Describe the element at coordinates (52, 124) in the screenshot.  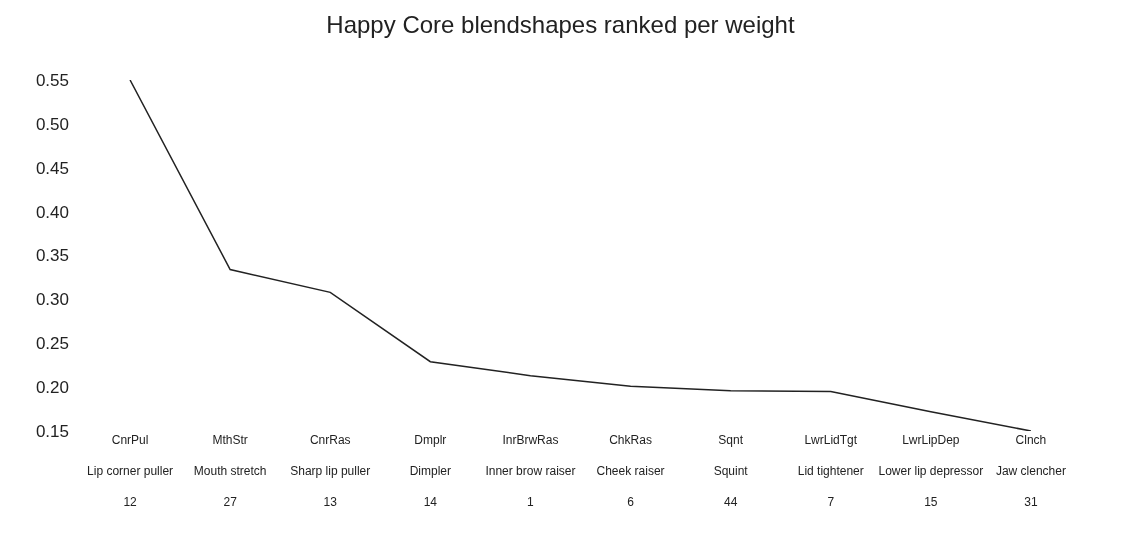
I see `y-tick-label: 0.50` at that location.